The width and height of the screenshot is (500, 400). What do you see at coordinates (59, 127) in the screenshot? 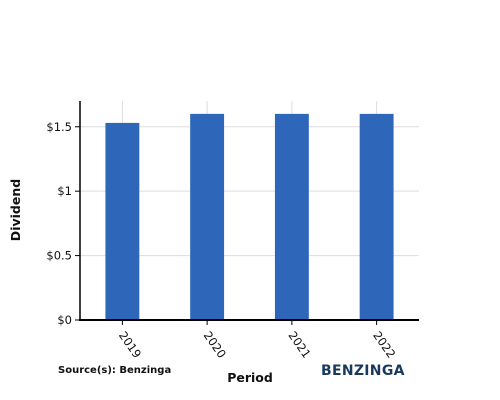
I see `y-tick-label: $1.5` at bounding box center [59, 127].